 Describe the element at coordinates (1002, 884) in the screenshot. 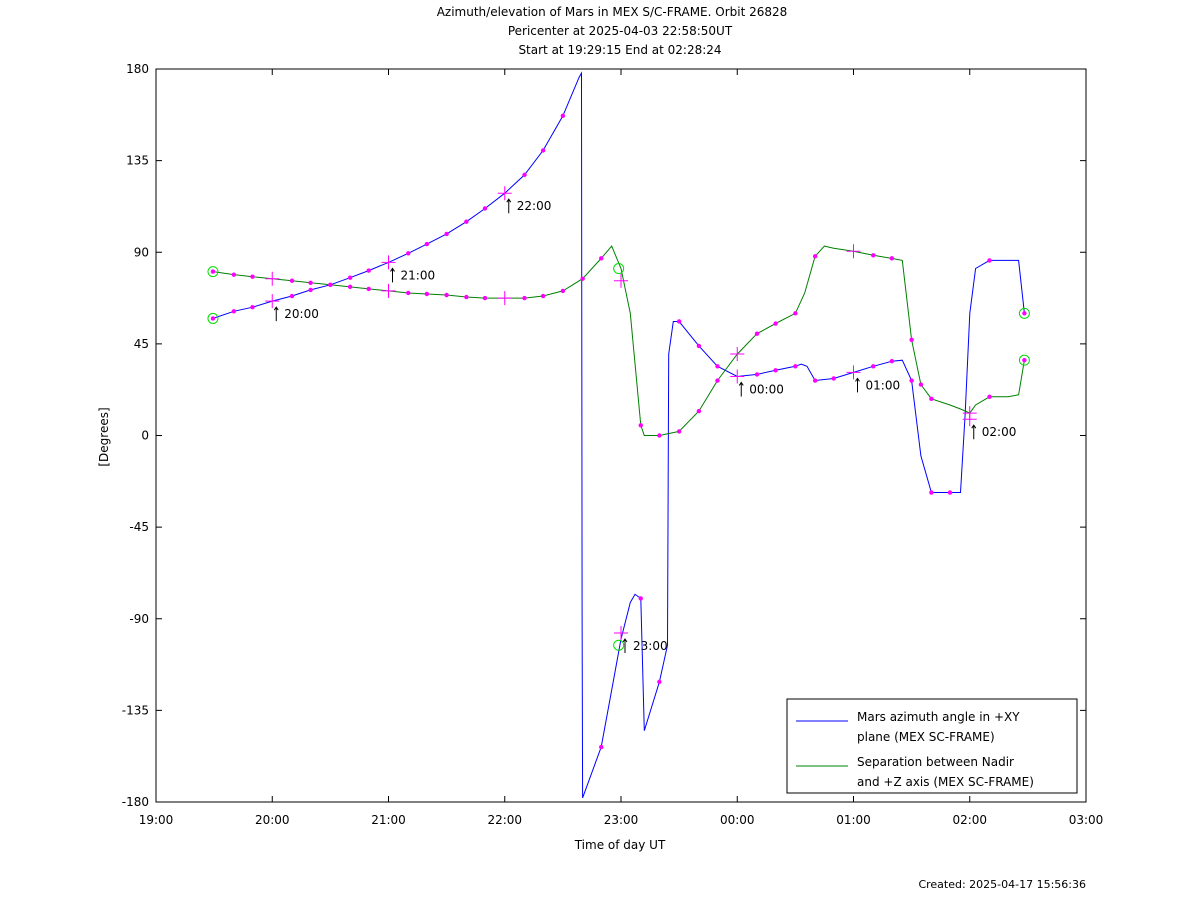

I see `created-timestamp: Created: 2025-04-17 15:56:36` at that location.